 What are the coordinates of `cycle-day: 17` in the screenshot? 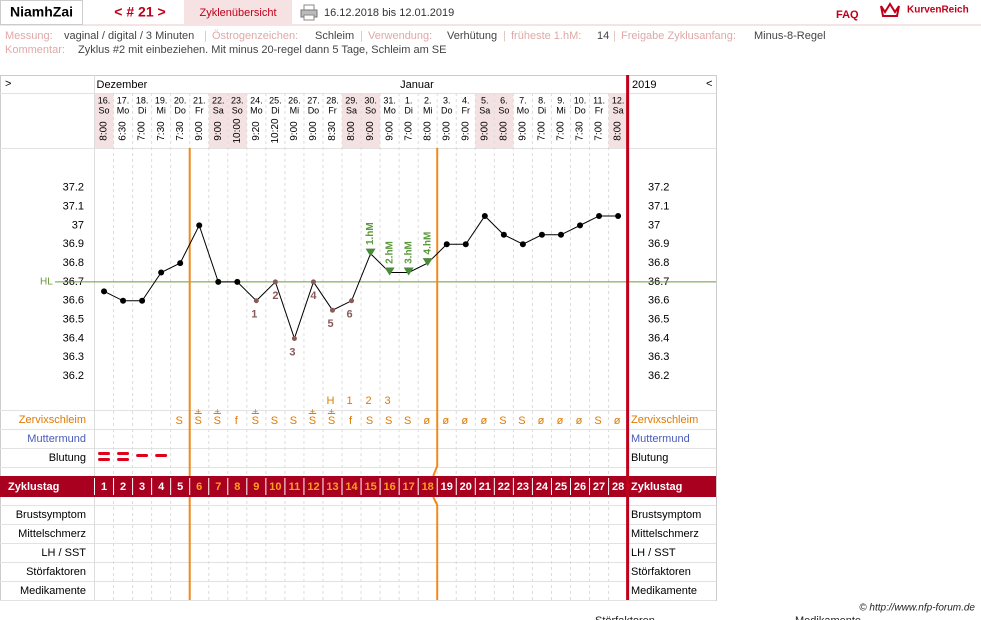 It's located at (409, 487).